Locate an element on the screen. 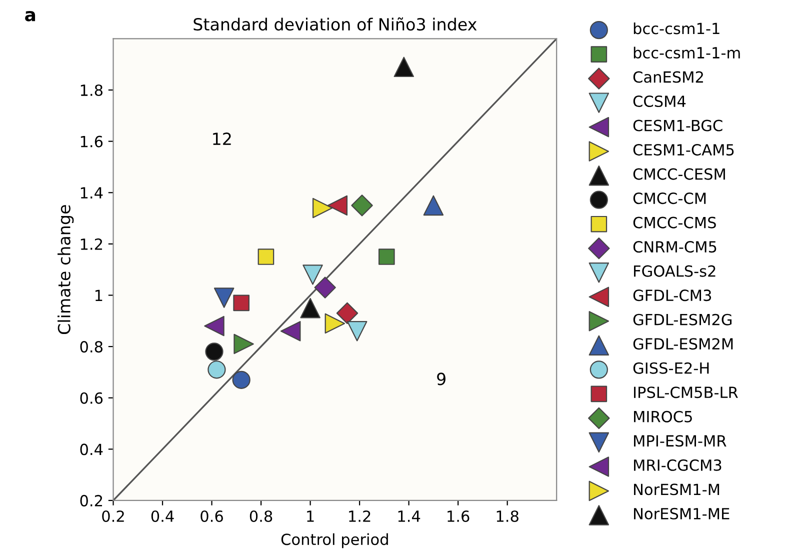 The height and width of the screenshot is (553, 809). legend-label: bcc-csm1-1-m is located at coordinates (687, 52).